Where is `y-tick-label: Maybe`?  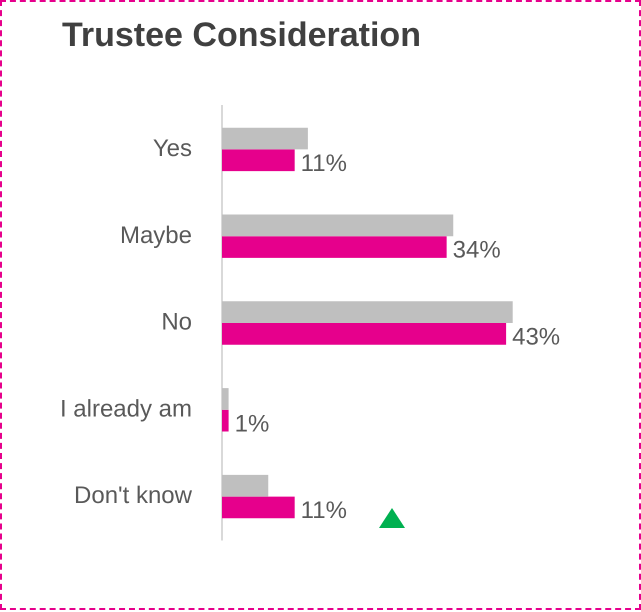
y-tick-label: Maybe is located at coordinates (156, 235).